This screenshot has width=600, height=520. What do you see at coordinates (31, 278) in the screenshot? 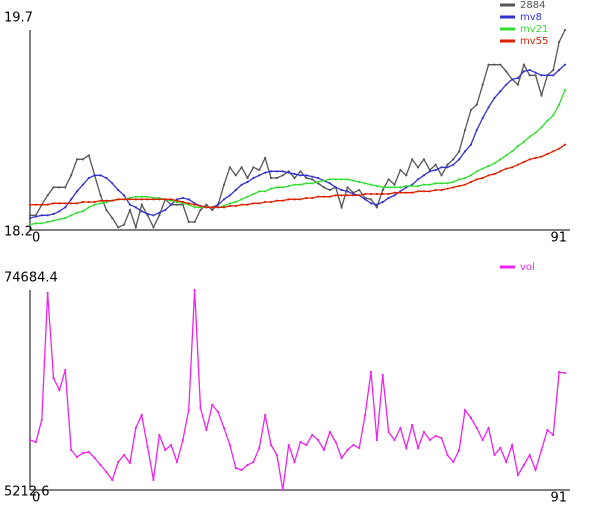
I see `y-tick-label: 74684.4` at bounding box center [31, 278].